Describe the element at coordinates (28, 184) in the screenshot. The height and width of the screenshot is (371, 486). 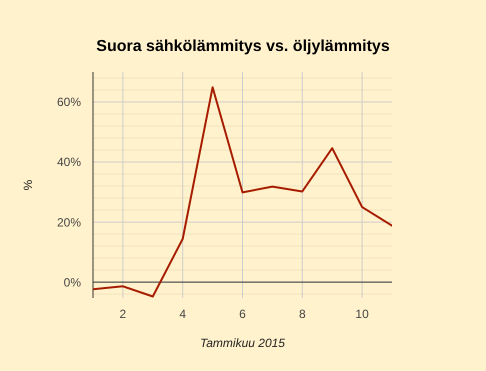
I see `y-axis-title: %` at that location.